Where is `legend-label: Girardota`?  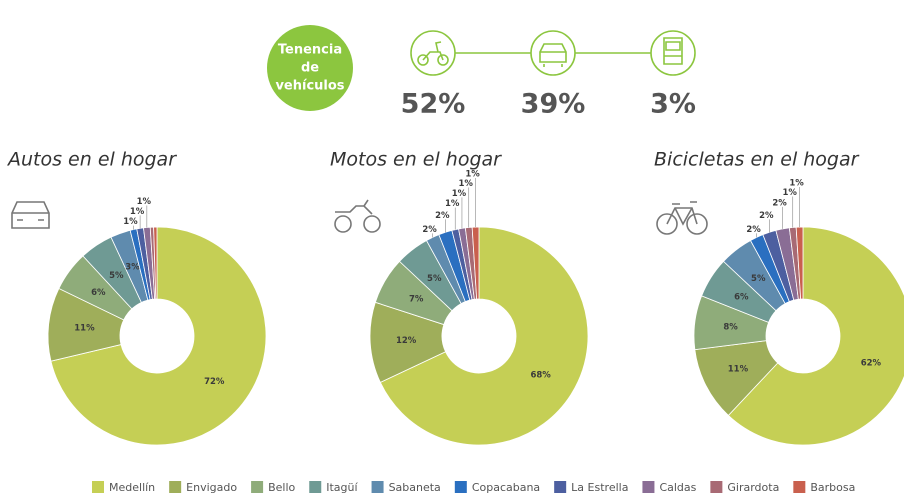
legend-label: Girardota is located at coordinates (753, 487).